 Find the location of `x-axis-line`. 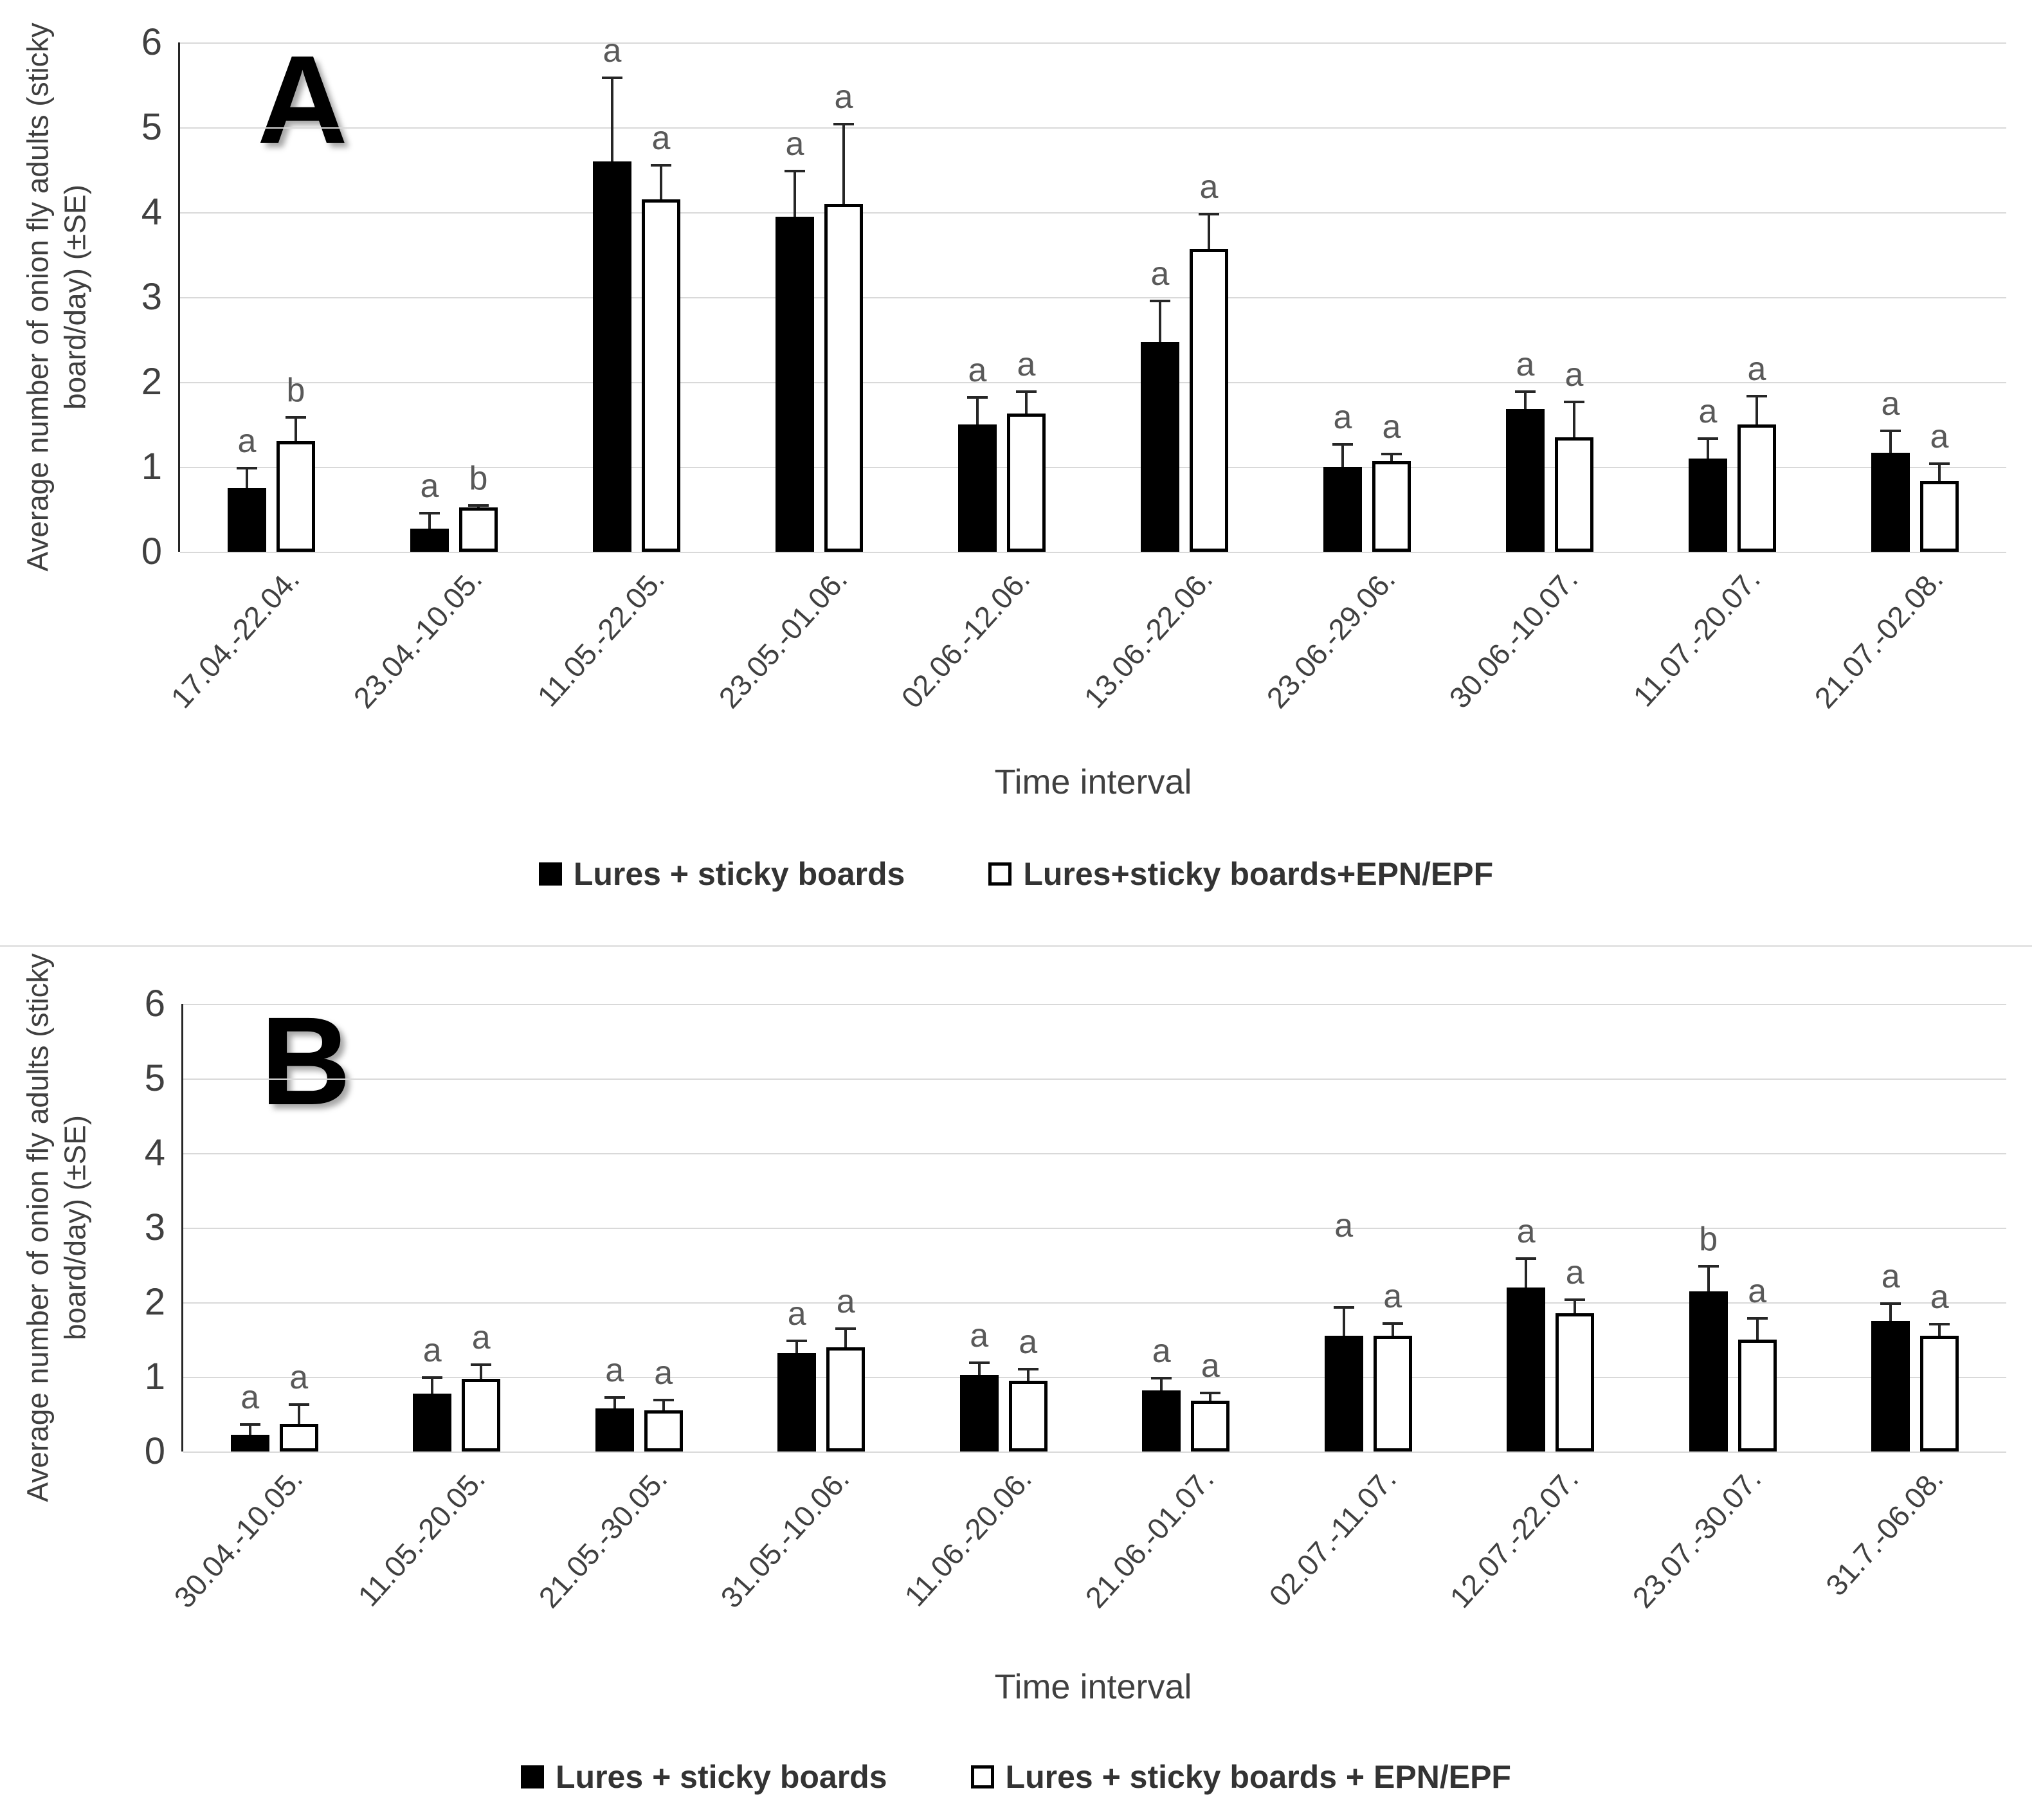

x-axis-line is located at coordinates (1093, 552).